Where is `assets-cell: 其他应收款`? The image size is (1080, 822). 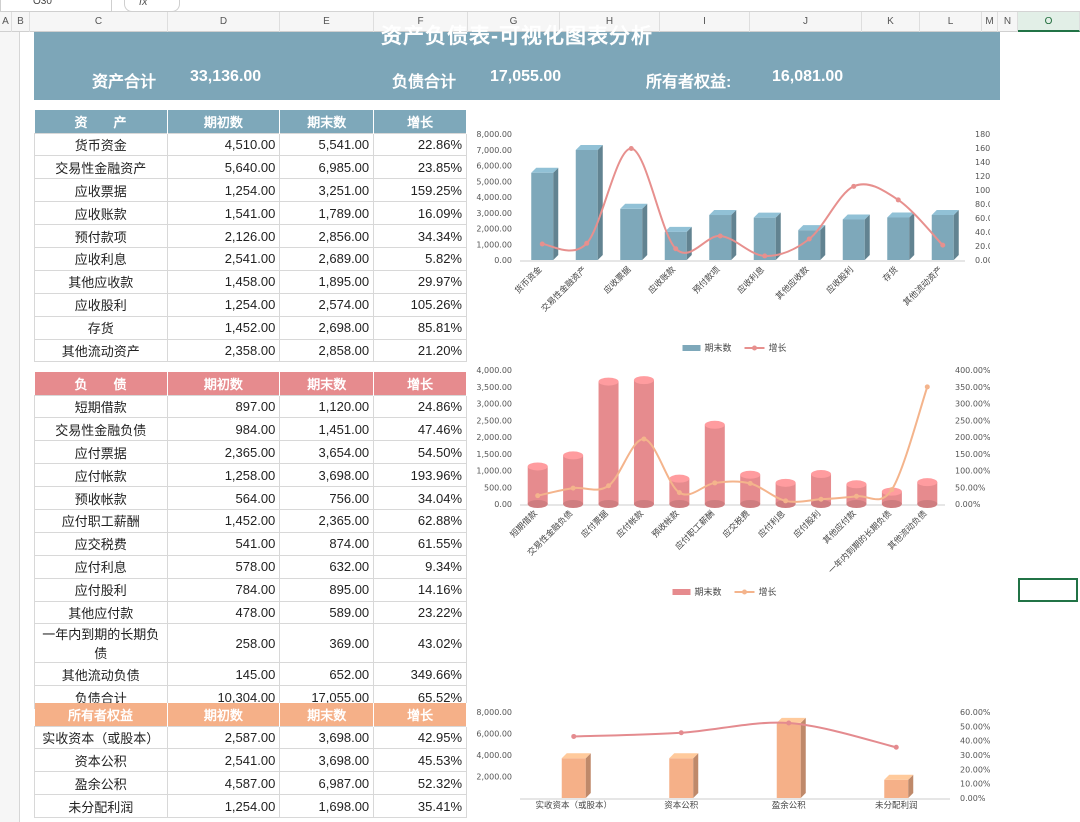
assets-cell: 其他应收款 is located at coordinates (101, 281).